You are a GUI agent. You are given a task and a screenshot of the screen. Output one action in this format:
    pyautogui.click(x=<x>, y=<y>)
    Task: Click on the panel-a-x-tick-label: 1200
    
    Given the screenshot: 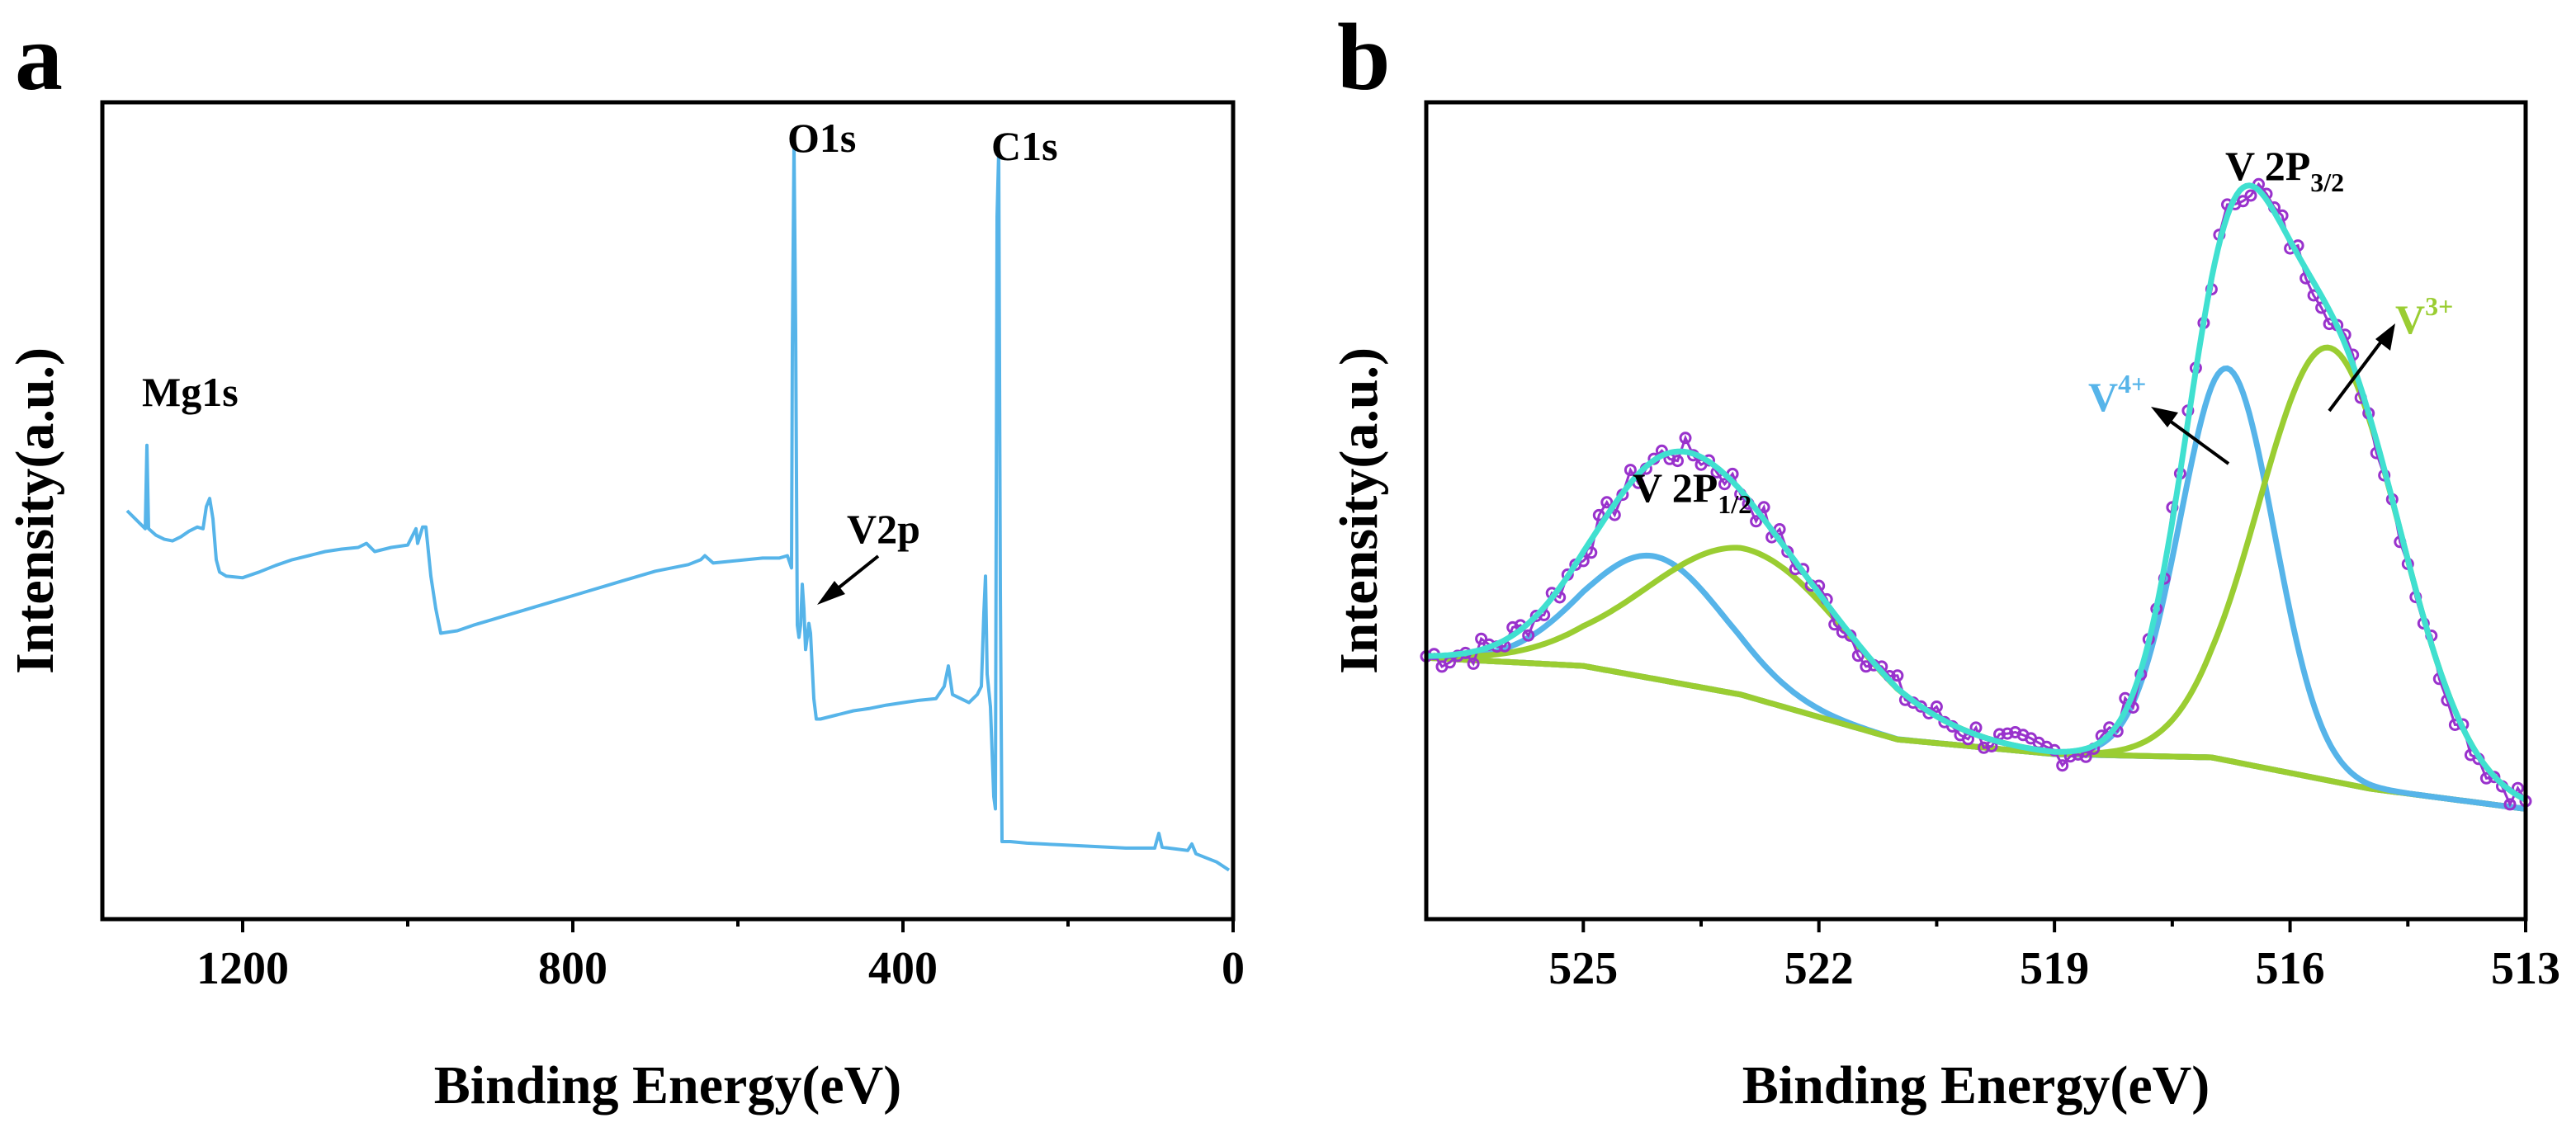 What is the action you would take?
    pyautogui.click(x=243, y=968)
    